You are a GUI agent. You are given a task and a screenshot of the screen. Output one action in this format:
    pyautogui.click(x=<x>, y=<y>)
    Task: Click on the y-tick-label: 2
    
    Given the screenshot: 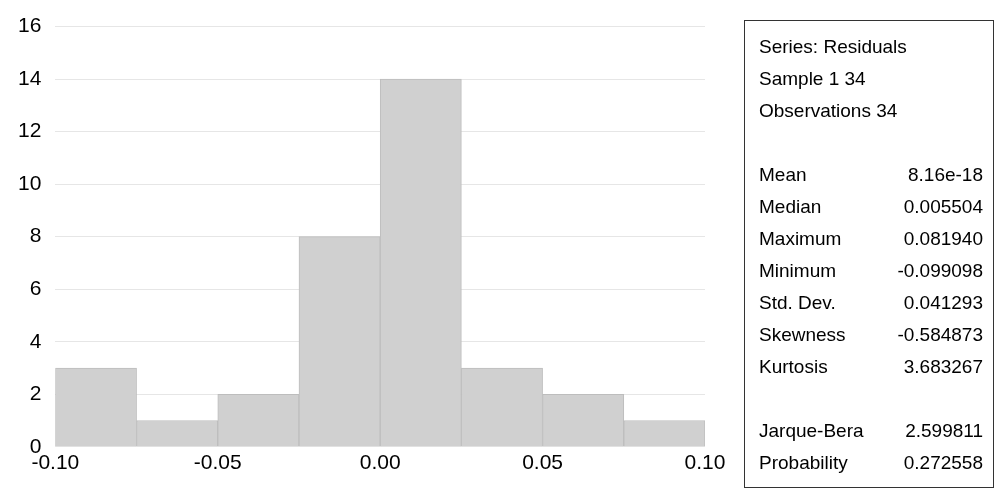 What is the action you would take?
    pyautogui.click(x=35, y=393)
    